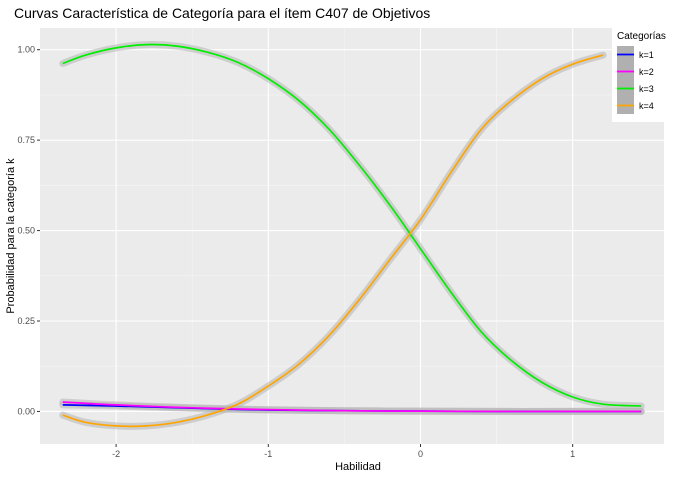  Describe the element at coordinates (116, 454) in the screenshot. I see `x-tick-label: -2` at that location.